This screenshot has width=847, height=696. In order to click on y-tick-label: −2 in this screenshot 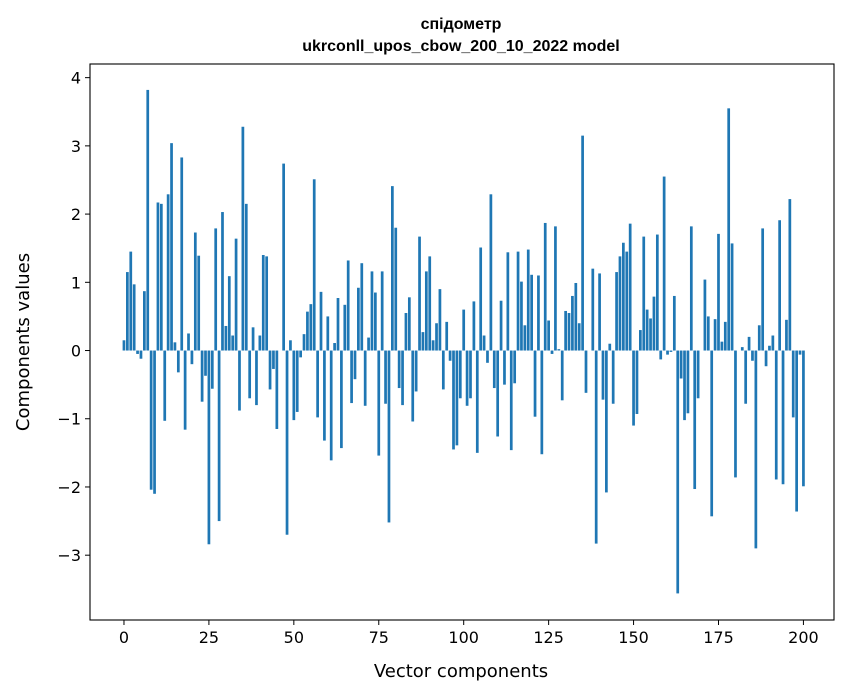, I will do `click(69, 487)`.